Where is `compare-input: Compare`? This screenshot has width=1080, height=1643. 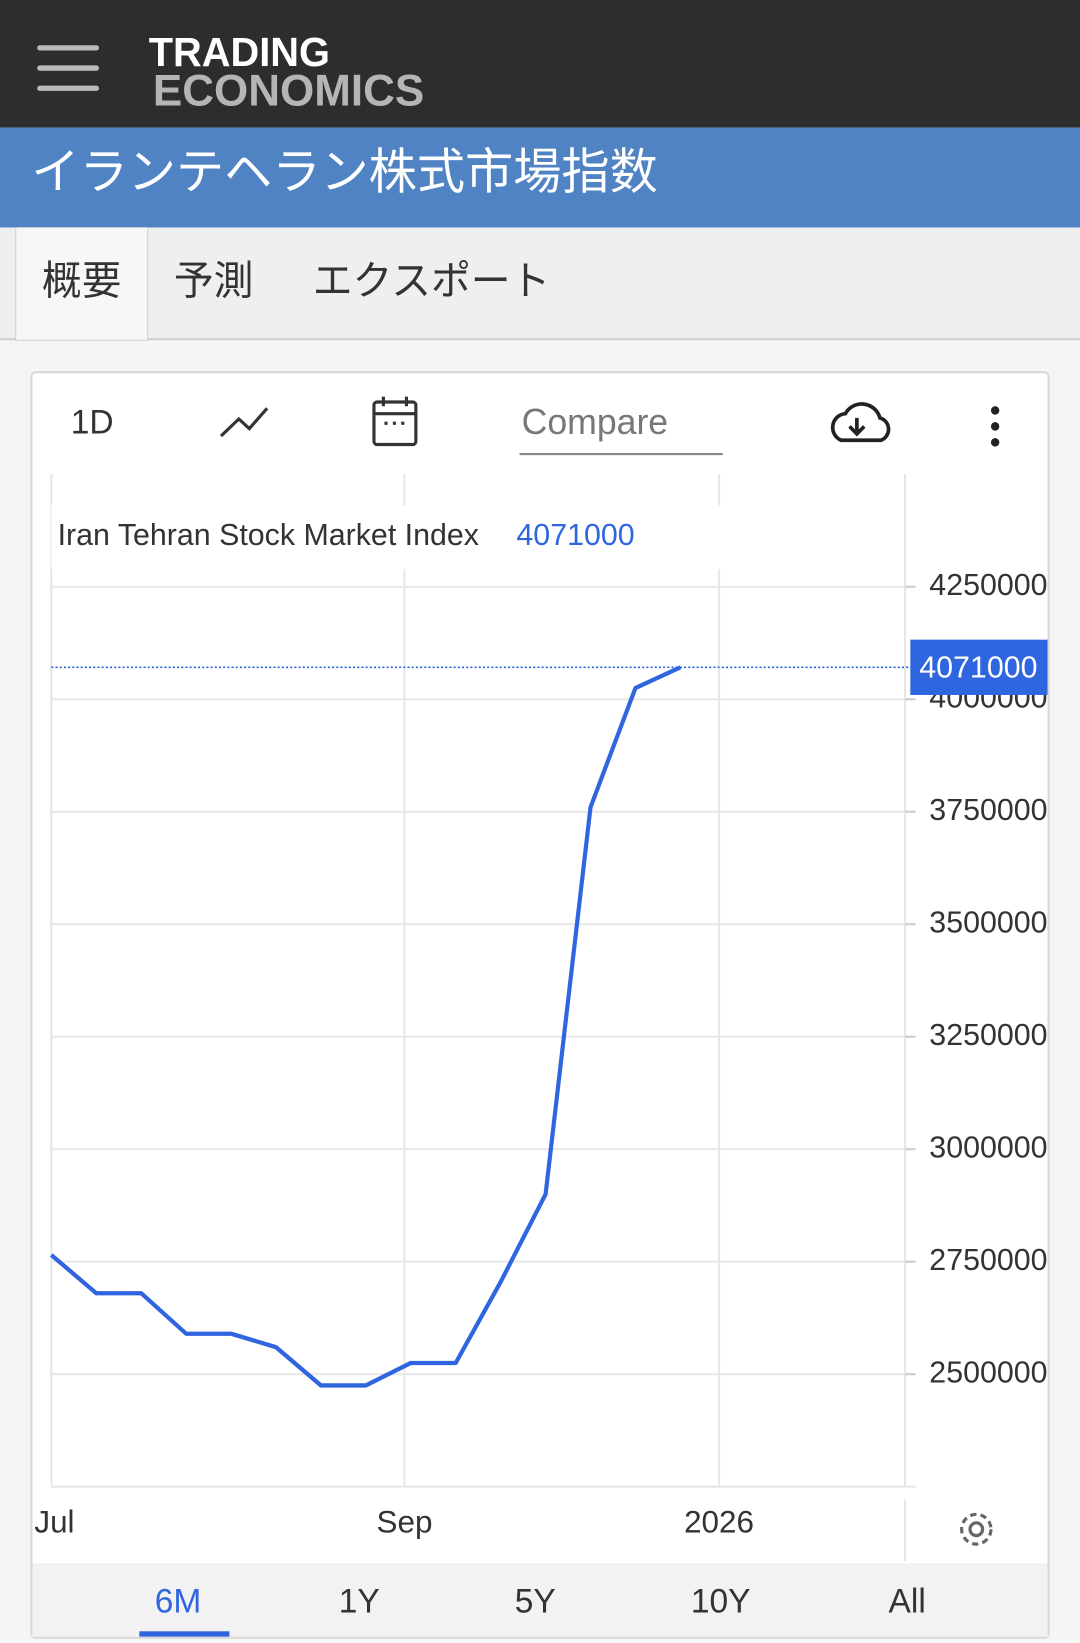
compare-input: Compare is located at coordinates (595, 422).